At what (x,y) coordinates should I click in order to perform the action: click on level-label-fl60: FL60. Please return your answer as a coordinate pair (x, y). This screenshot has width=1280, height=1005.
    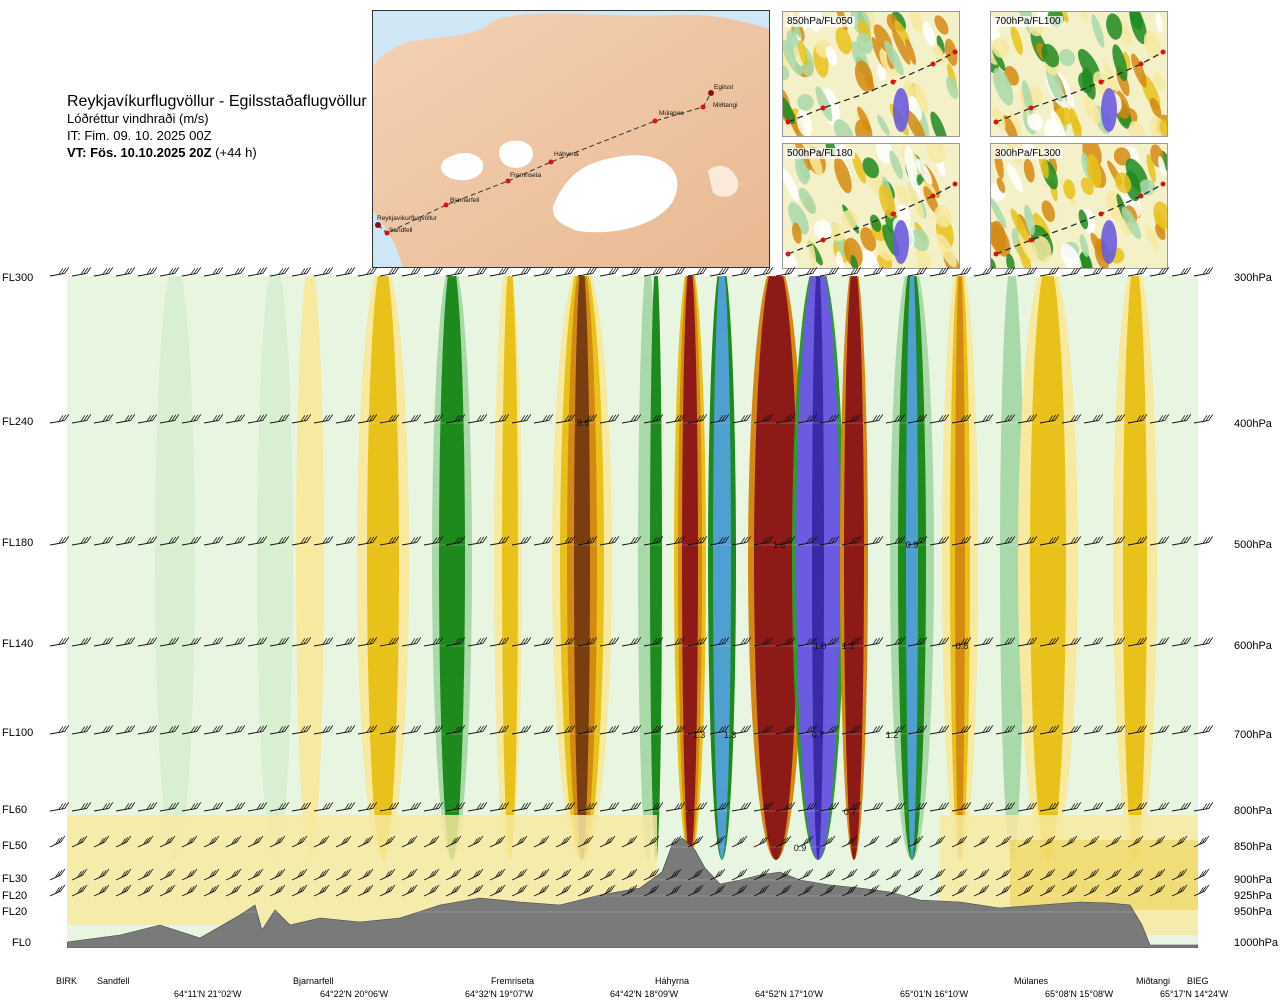
    Looking at the image, I should click on (15, 810).